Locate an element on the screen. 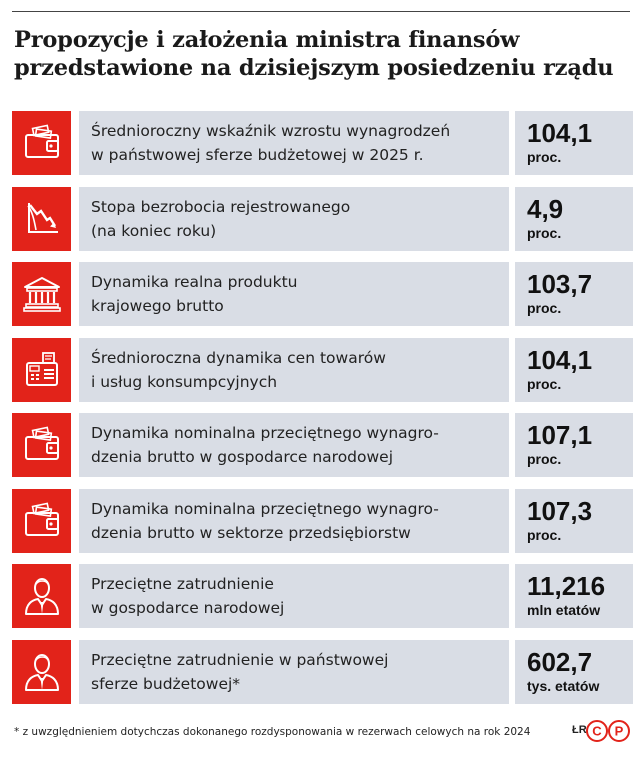 The width and height of the screenshot is (641, 760). row-value: 11,216 is located at coordinates (566, 586).